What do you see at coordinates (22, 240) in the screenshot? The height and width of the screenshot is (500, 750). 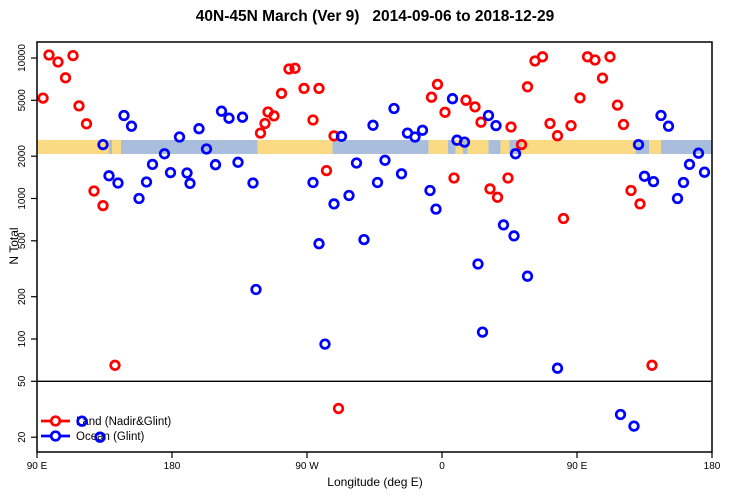 I see `y-tick-label: 500` at bounding box center [22, 240].